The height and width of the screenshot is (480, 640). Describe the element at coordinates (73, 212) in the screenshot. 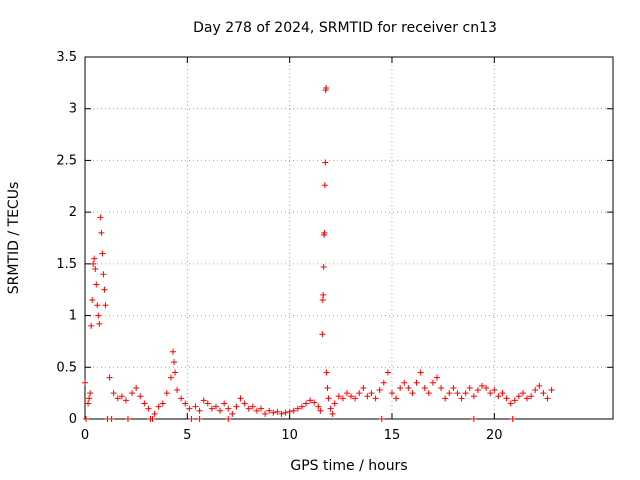

I see `y-tick-label: 2` at that location.